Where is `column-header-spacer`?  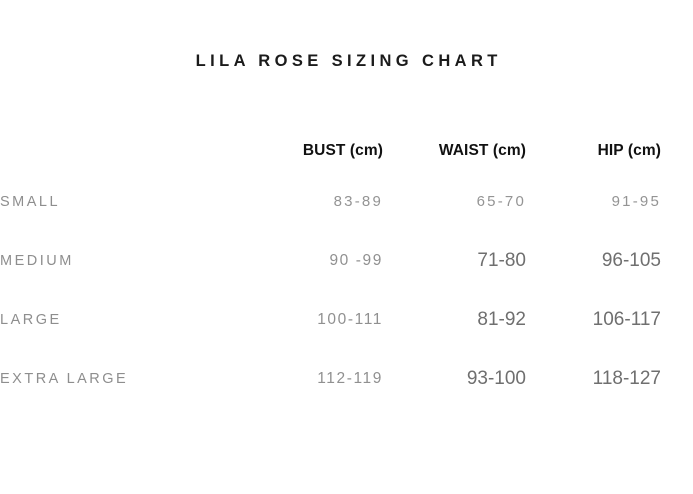 column-header-spacer is located at coordinates (677, 151).